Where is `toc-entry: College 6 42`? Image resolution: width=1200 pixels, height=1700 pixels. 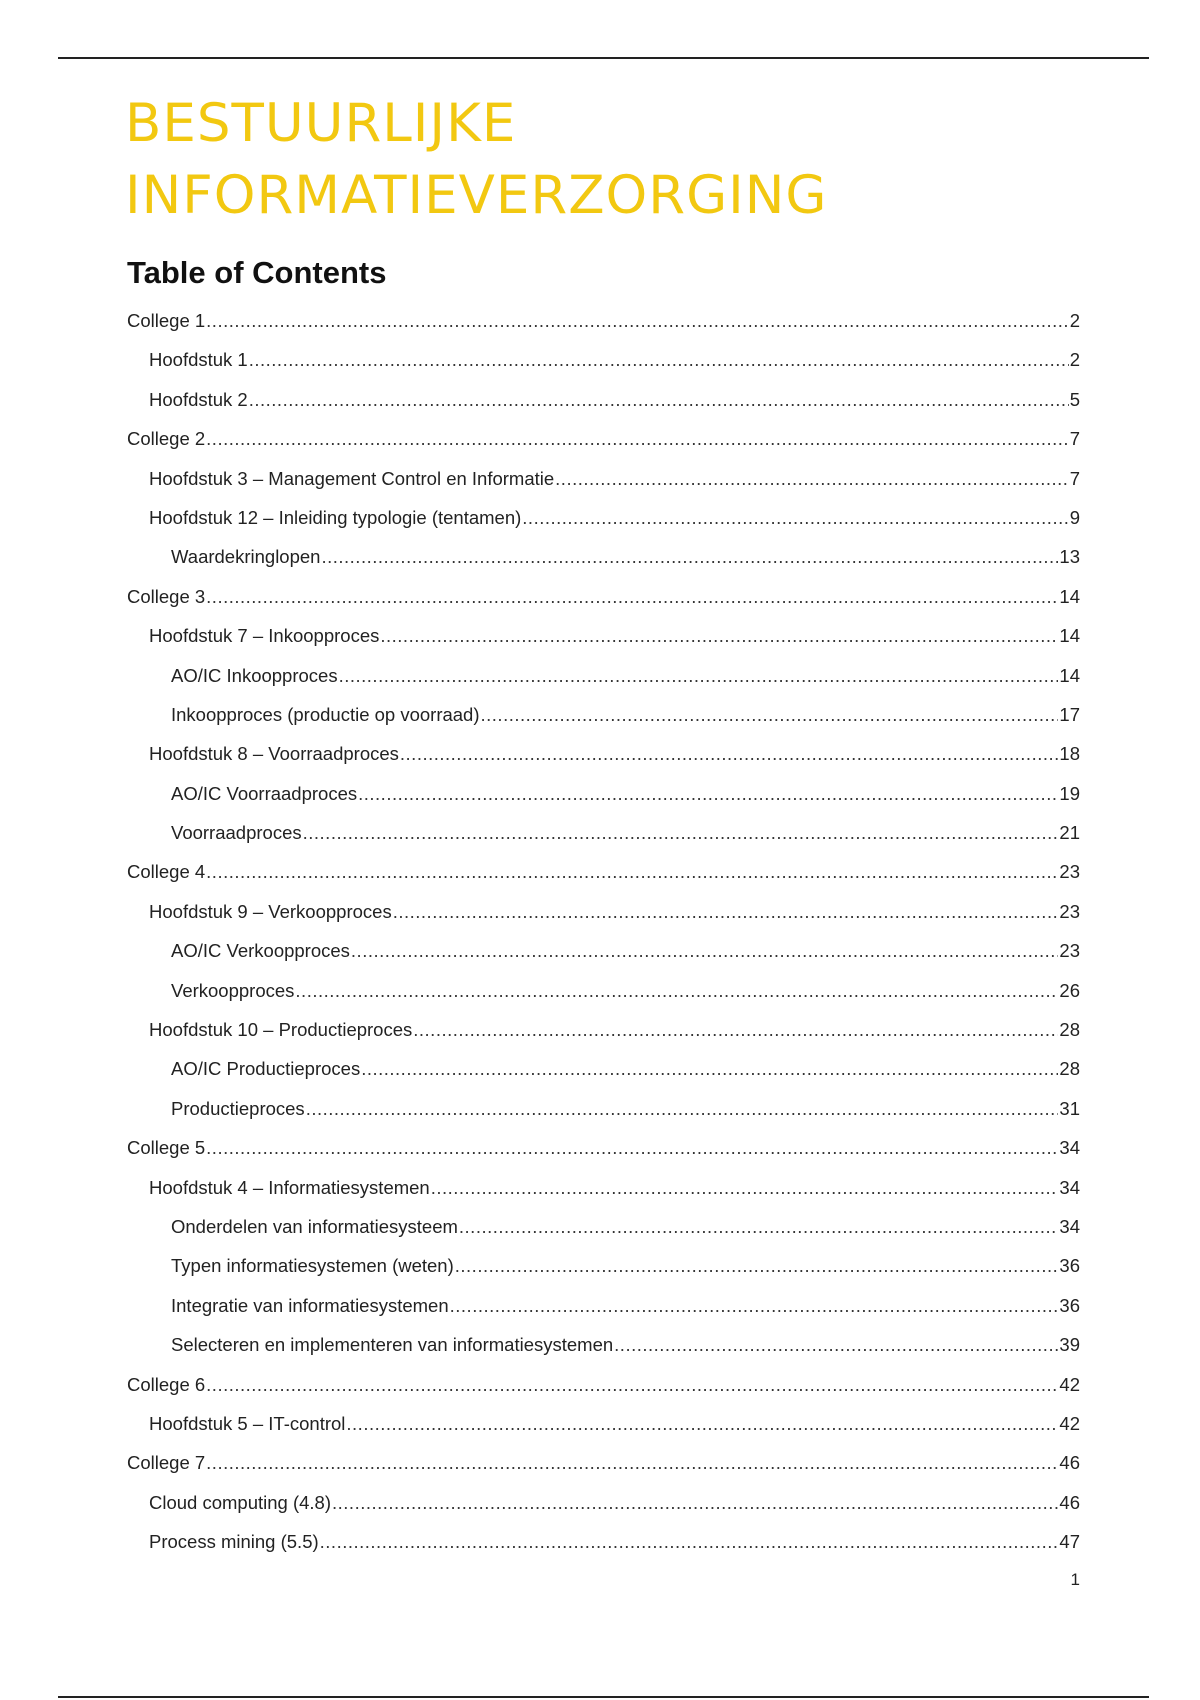 toc-entry: College 6 42 is located at coordinates (603, 1393).